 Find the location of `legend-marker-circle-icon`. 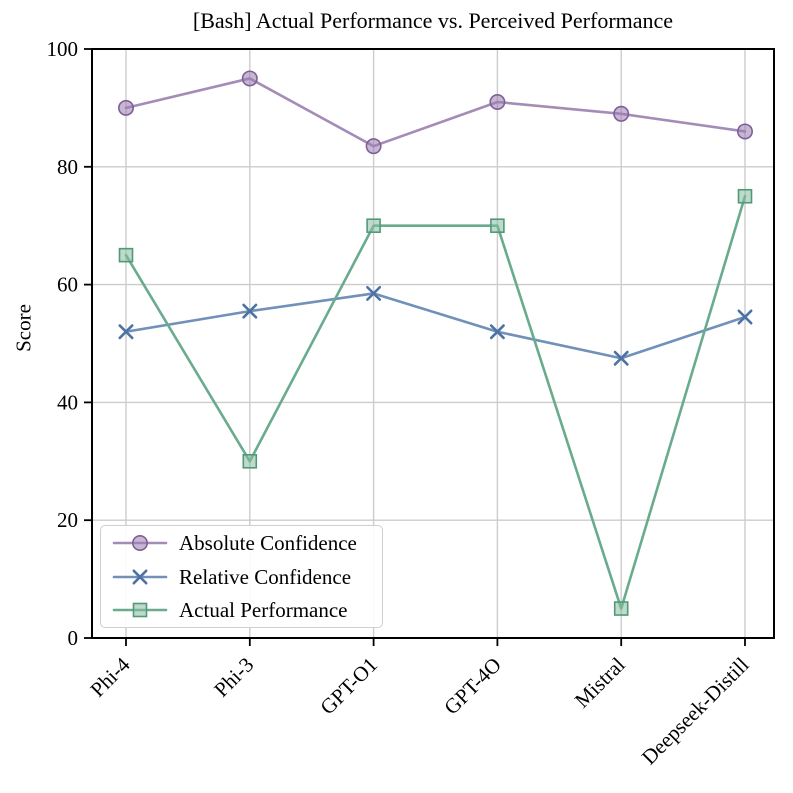

legend-marker-circle-icon is located at coordinates (140, 542).